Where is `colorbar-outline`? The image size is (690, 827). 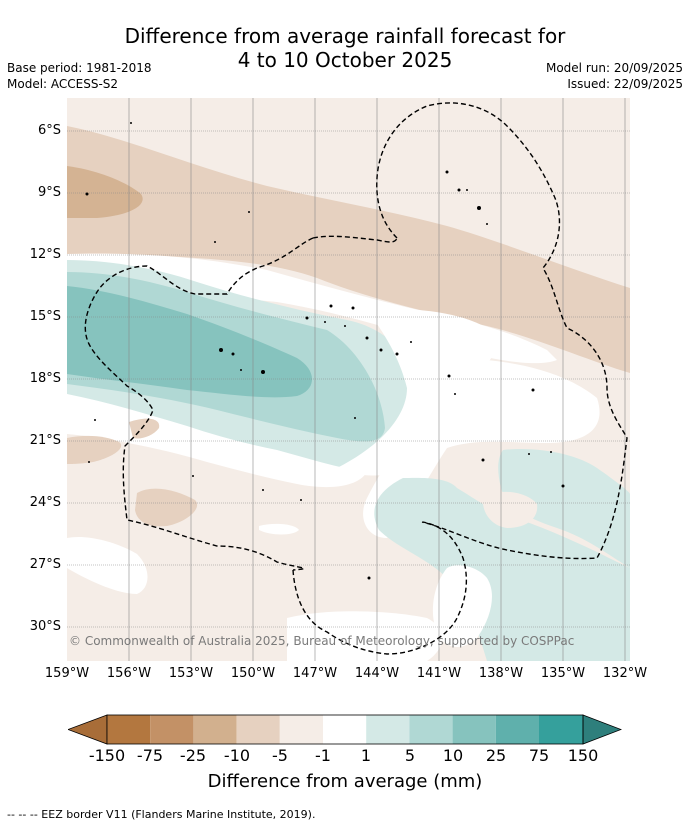 colorbar-outline is located at coordinates (345, 729).